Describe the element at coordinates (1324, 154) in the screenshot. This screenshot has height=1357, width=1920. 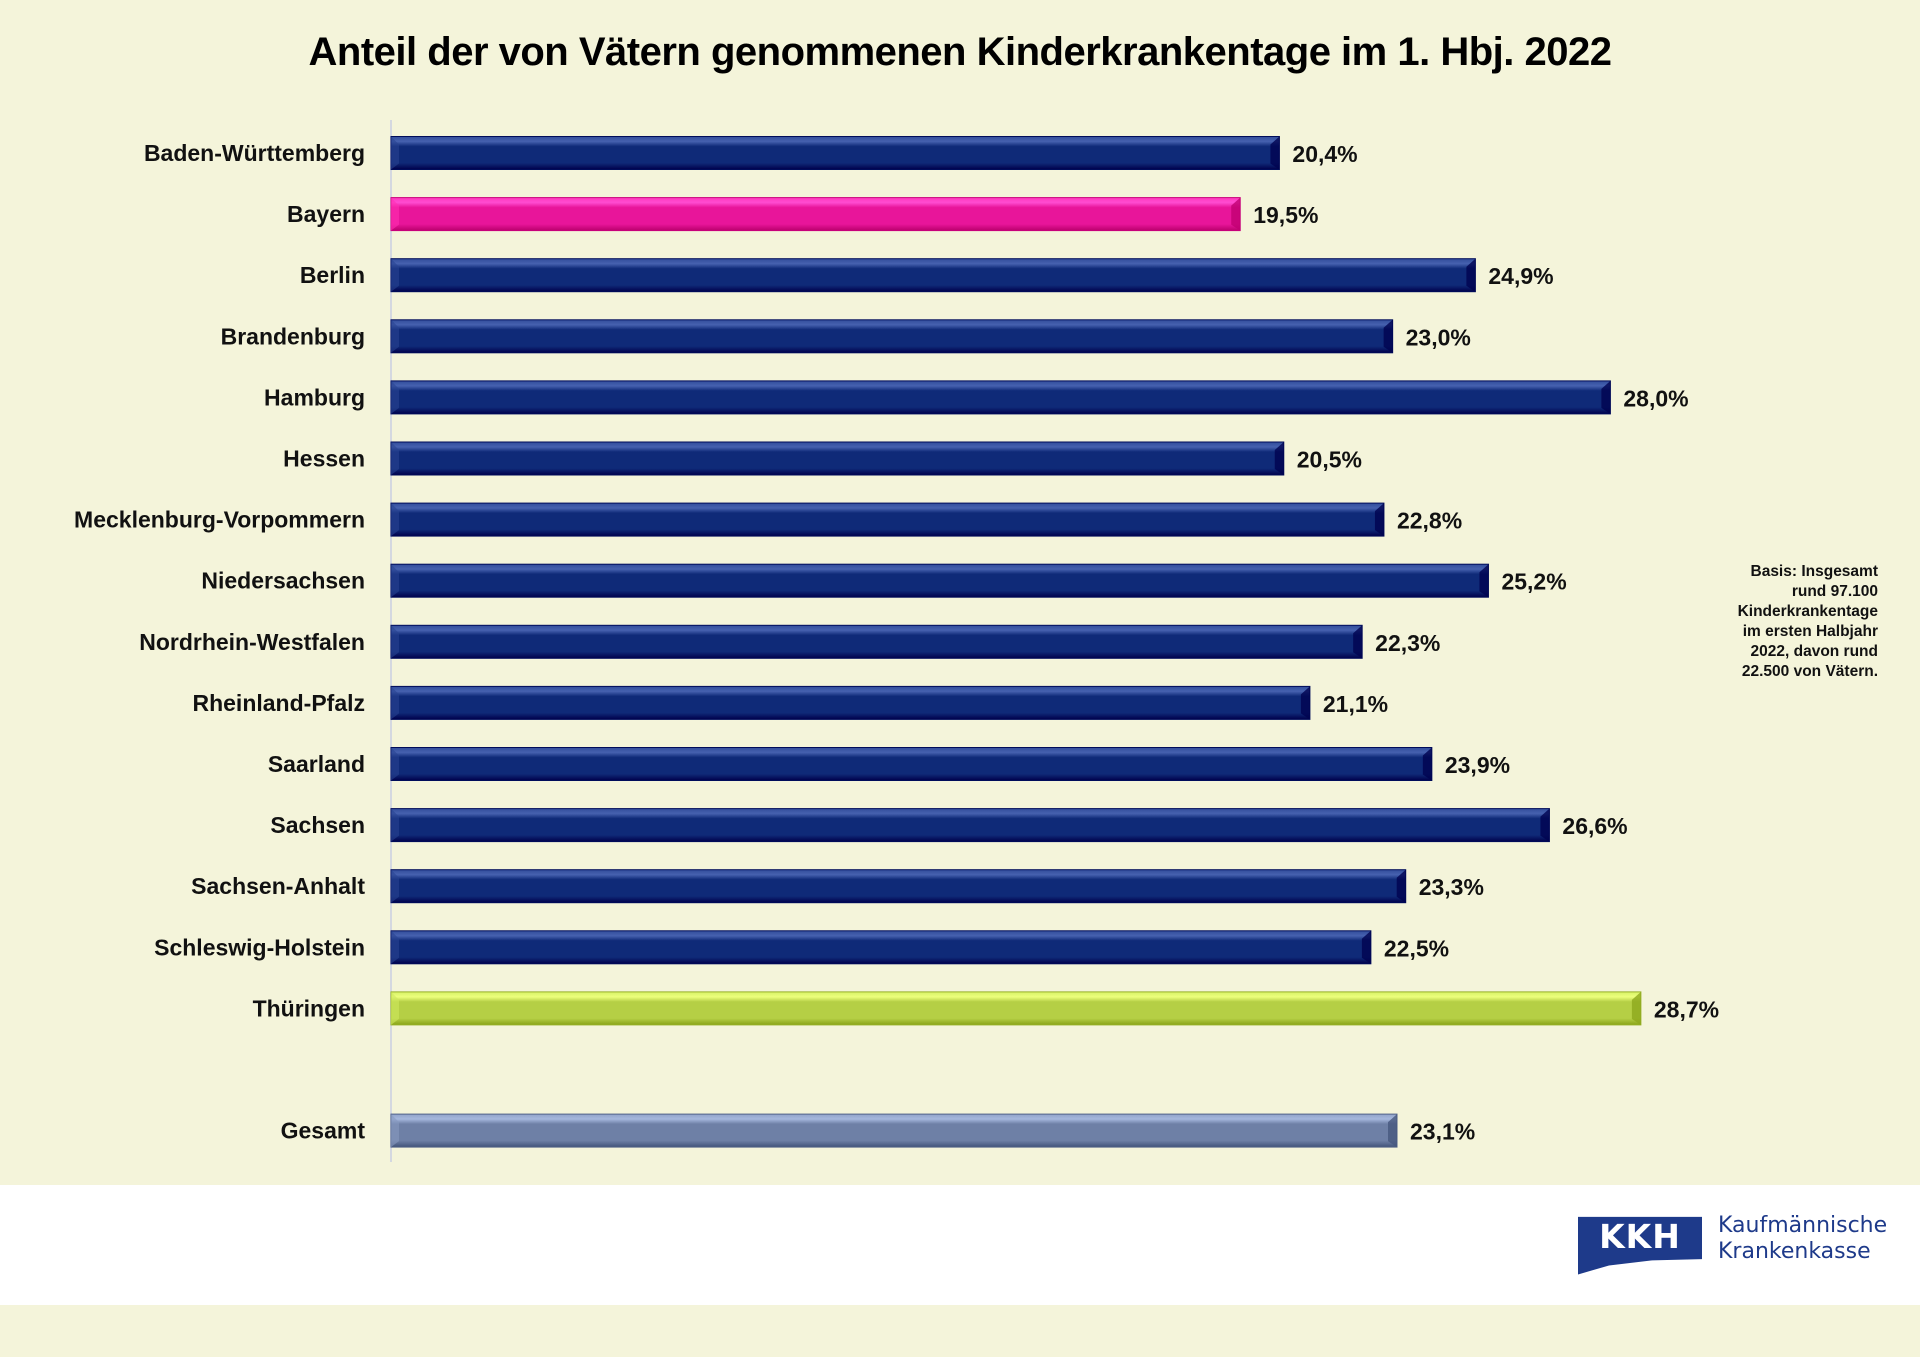
I see `value-label: 20,4%` at that location.